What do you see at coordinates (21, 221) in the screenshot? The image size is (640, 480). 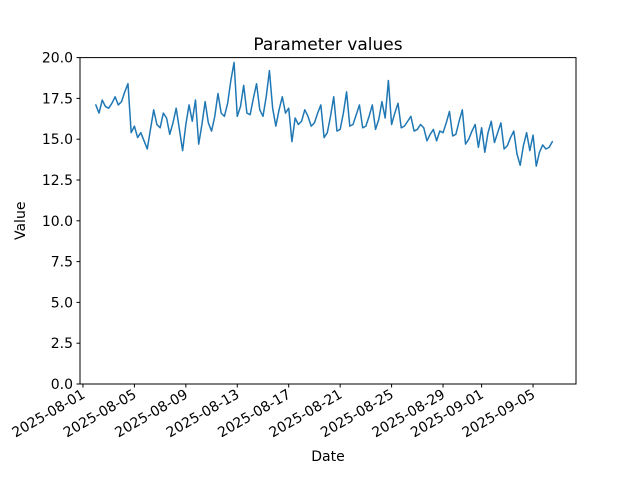 I see `y-axis-label: Value` at bounding box center [21, 221].